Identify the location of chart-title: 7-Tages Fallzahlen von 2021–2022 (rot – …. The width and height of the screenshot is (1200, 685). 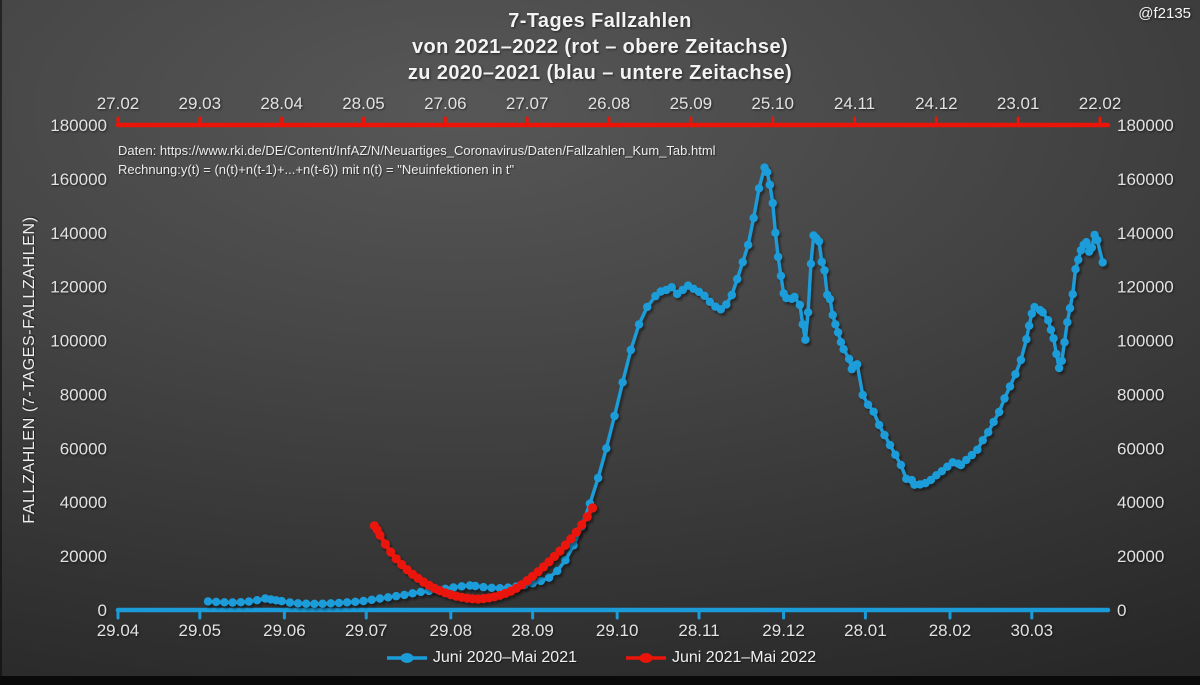
(600, 47).